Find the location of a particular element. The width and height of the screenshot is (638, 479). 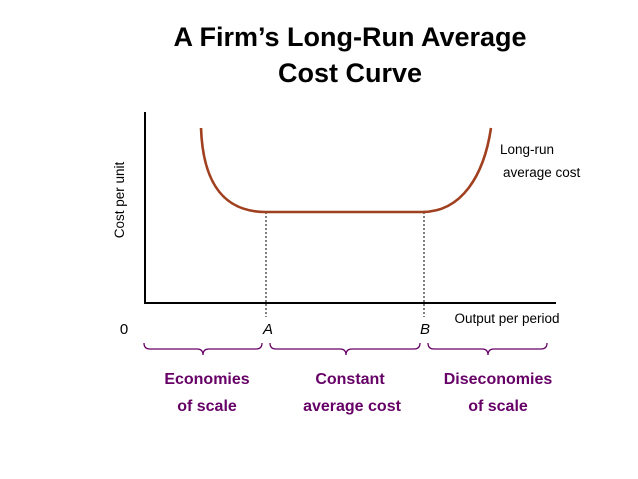

point-b-label: B is located at coordinates (425, 329).